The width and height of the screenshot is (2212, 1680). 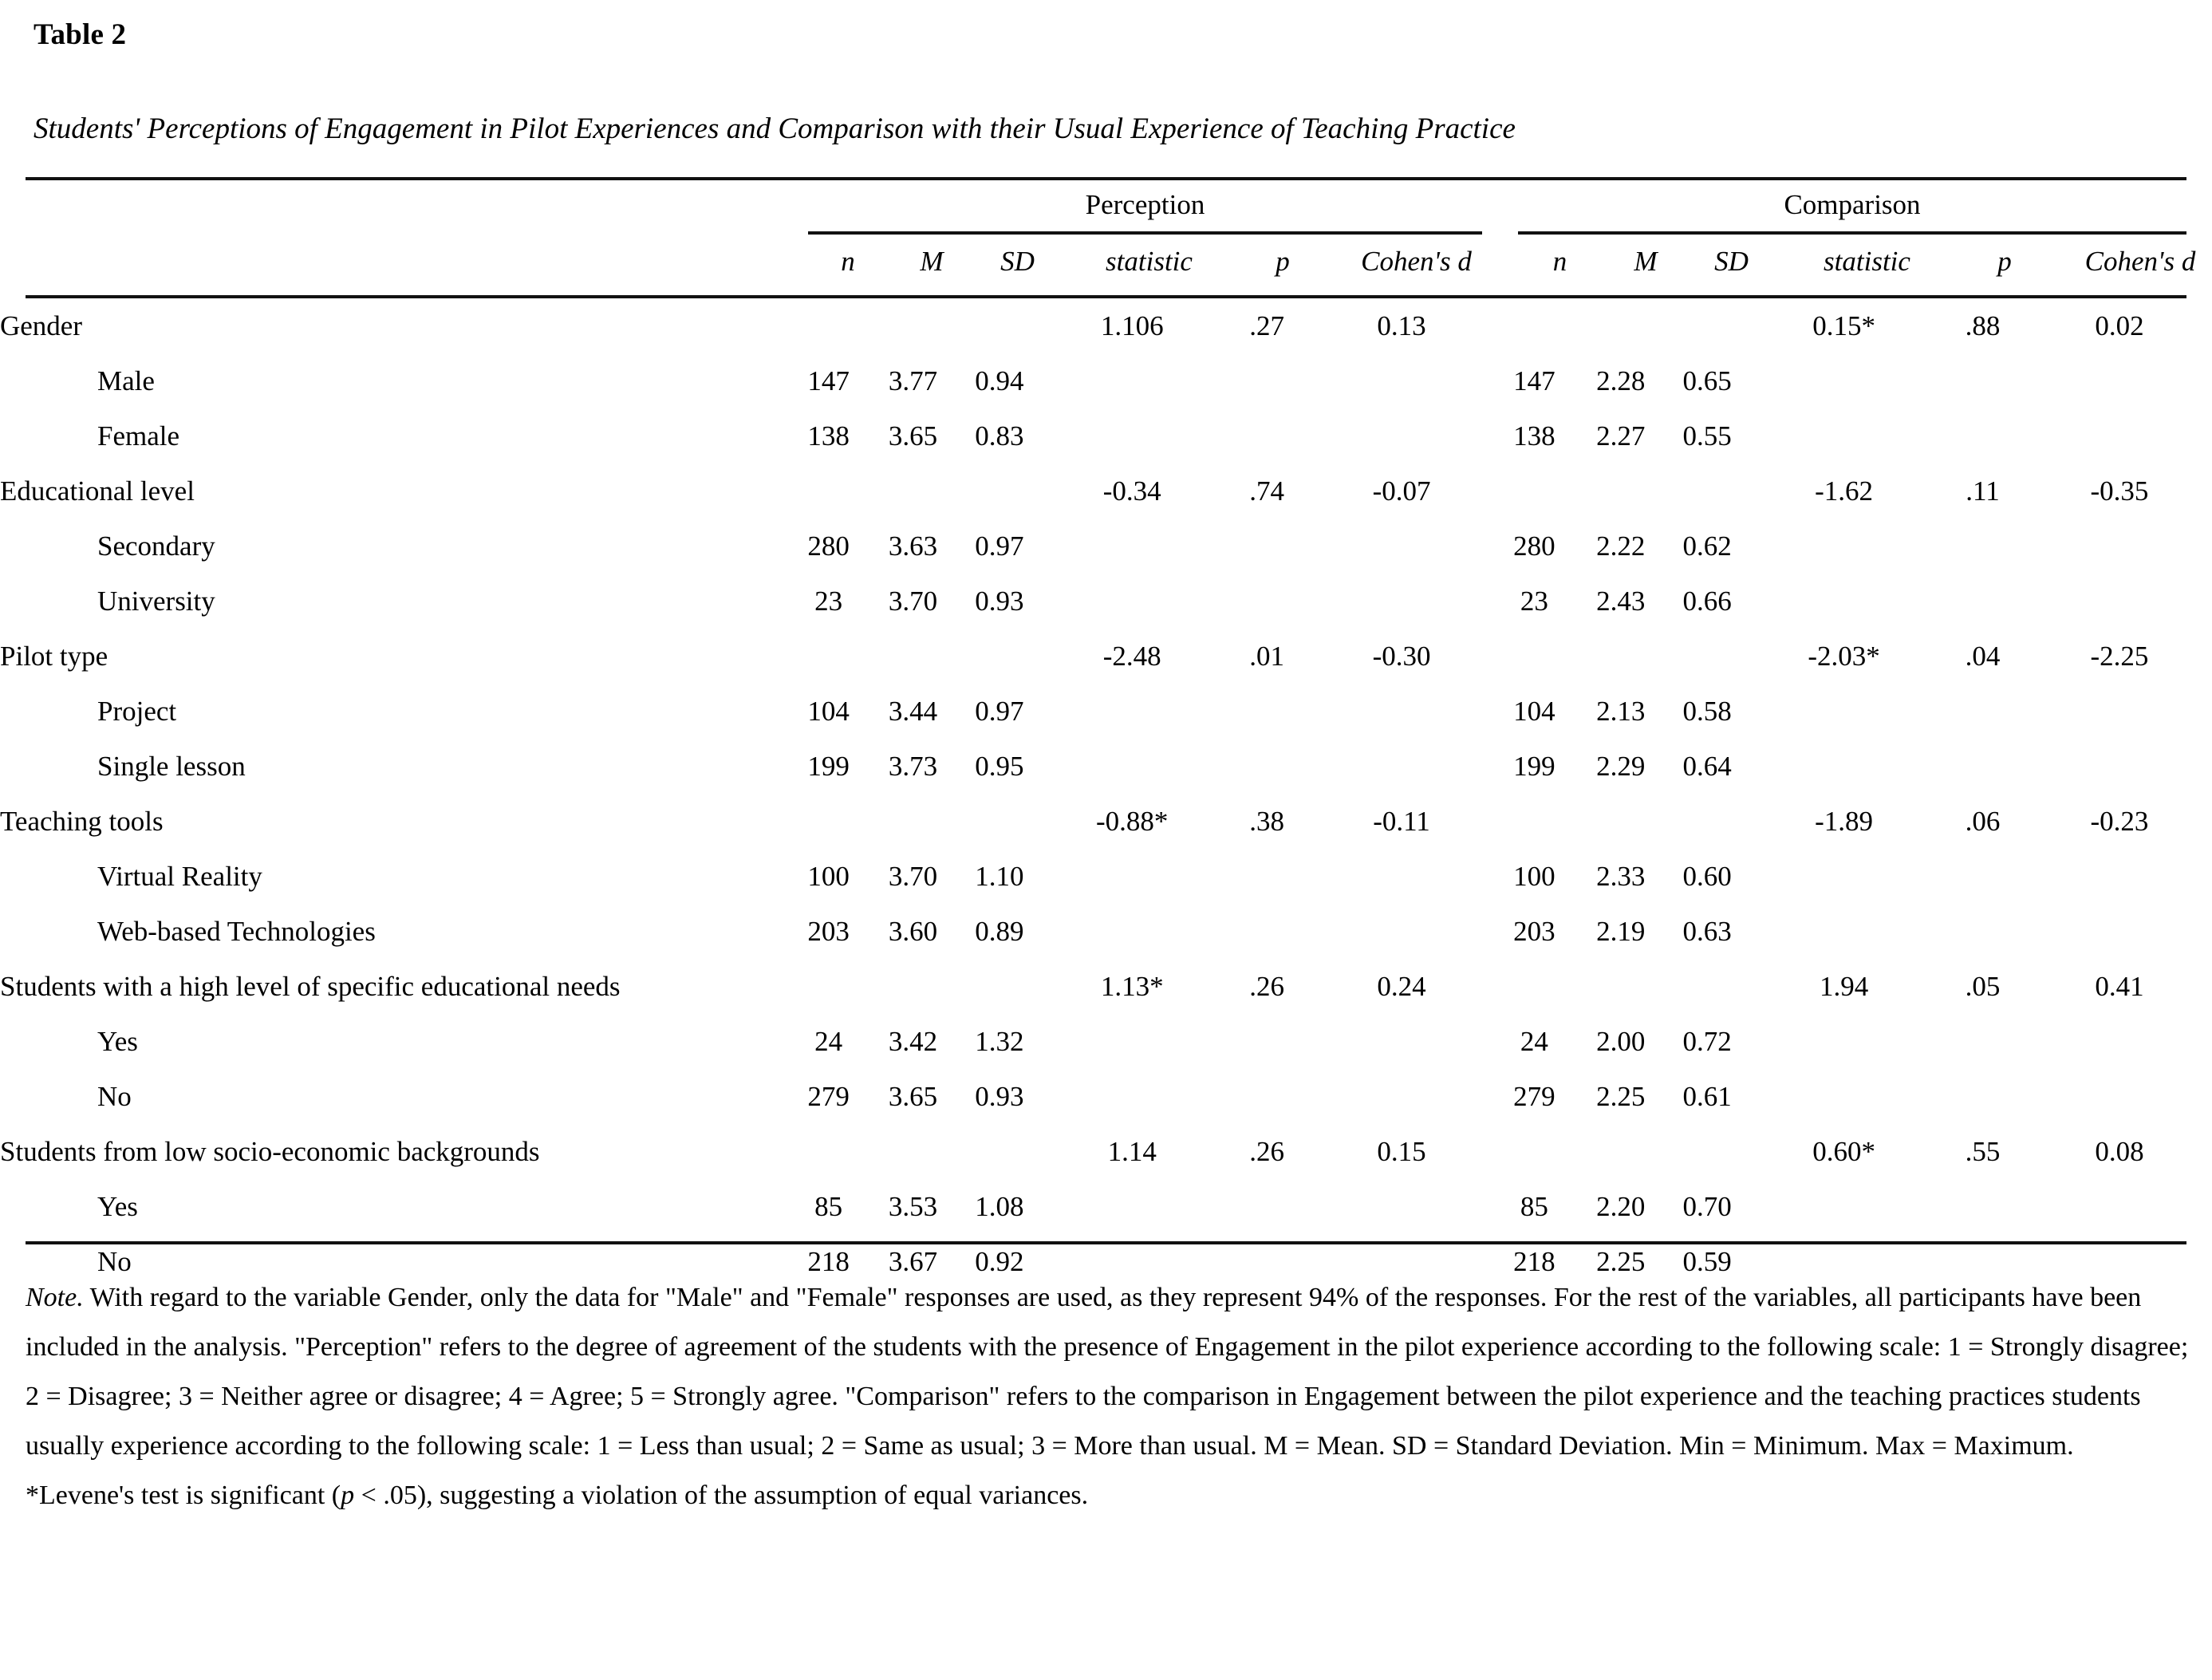 What do you see at coordinates (828, 1096) in the screenshot?
I see `cell-n1: 279` at bounding box center [828, 1096].